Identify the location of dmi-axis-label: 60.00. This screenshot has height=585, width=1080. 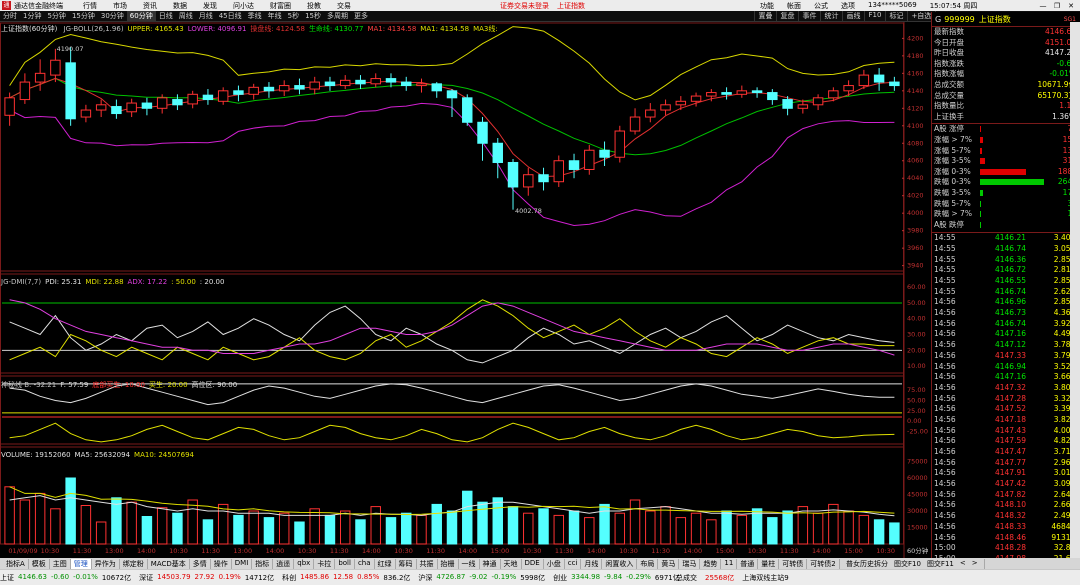
(916, 287).